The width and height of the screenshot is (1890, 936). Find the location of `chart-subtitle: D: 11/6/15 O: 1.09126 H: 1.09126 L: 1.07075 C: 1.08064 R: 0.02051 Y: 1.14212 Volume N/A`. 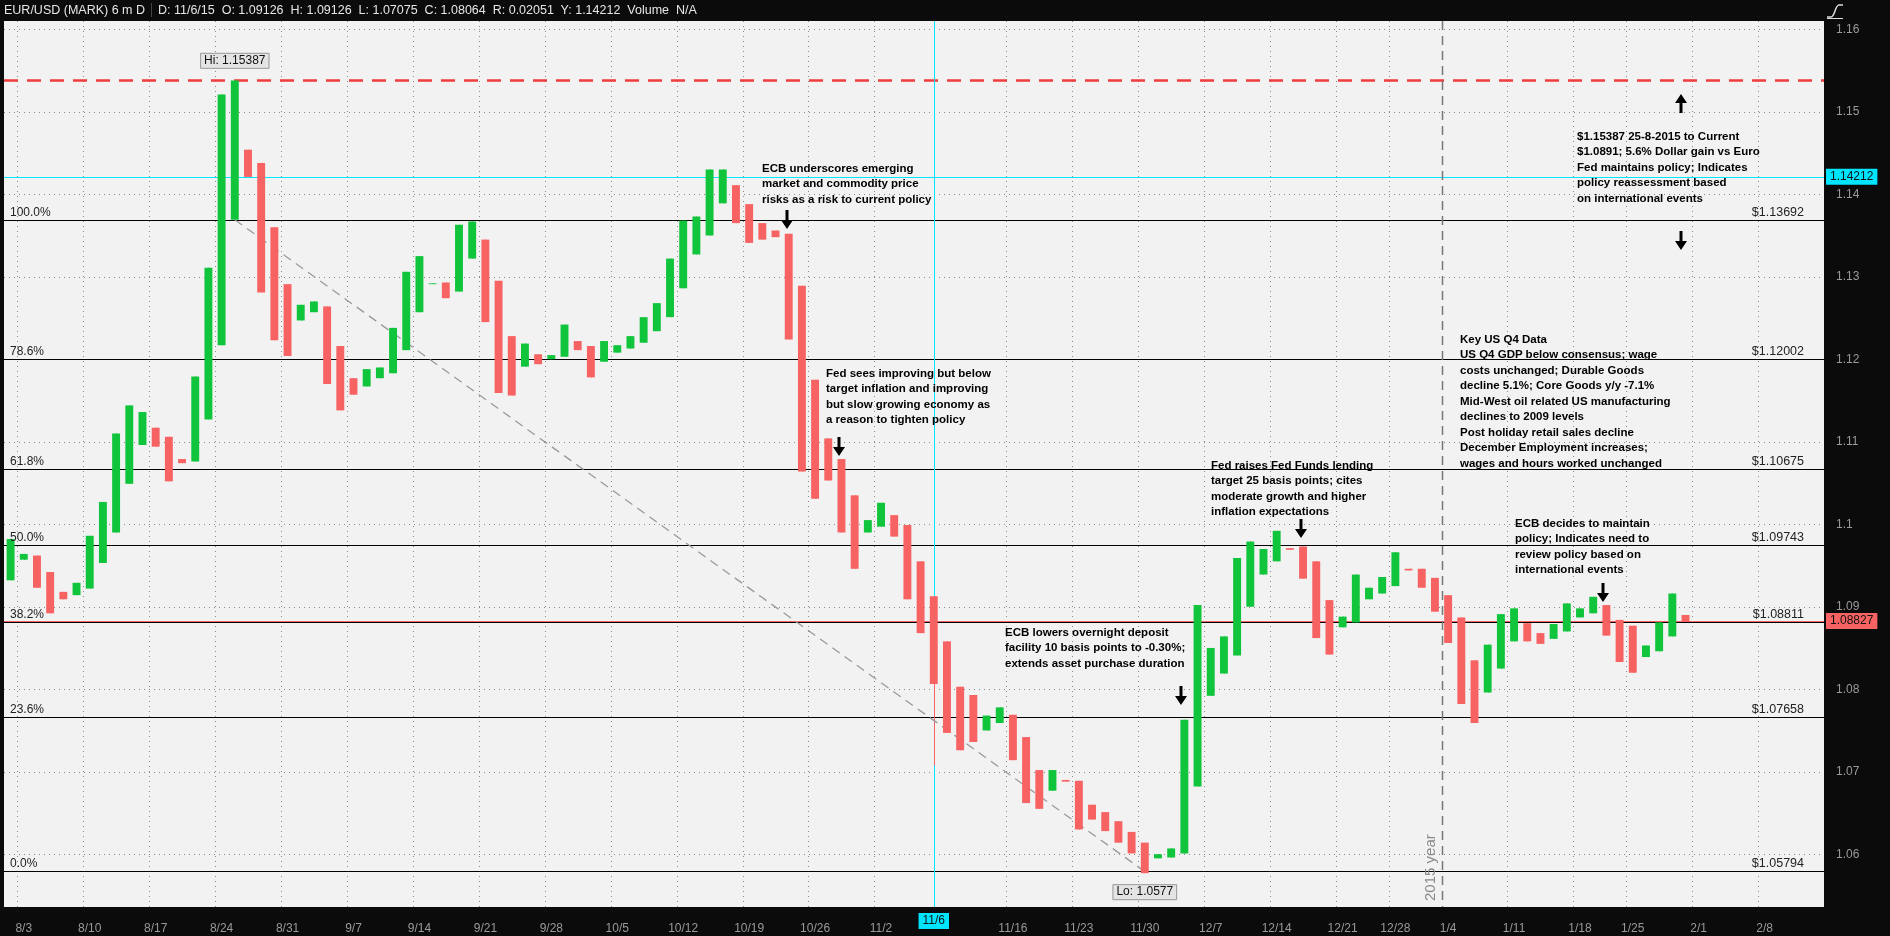

chart-subtitle: D: 11/6/15 O: 1.09126 H: 1.09126 L: 1.07075 C: 1.08064 R: 0.02051 Y: 1.14212 Volume N/A is located at coordinates (427, 10).